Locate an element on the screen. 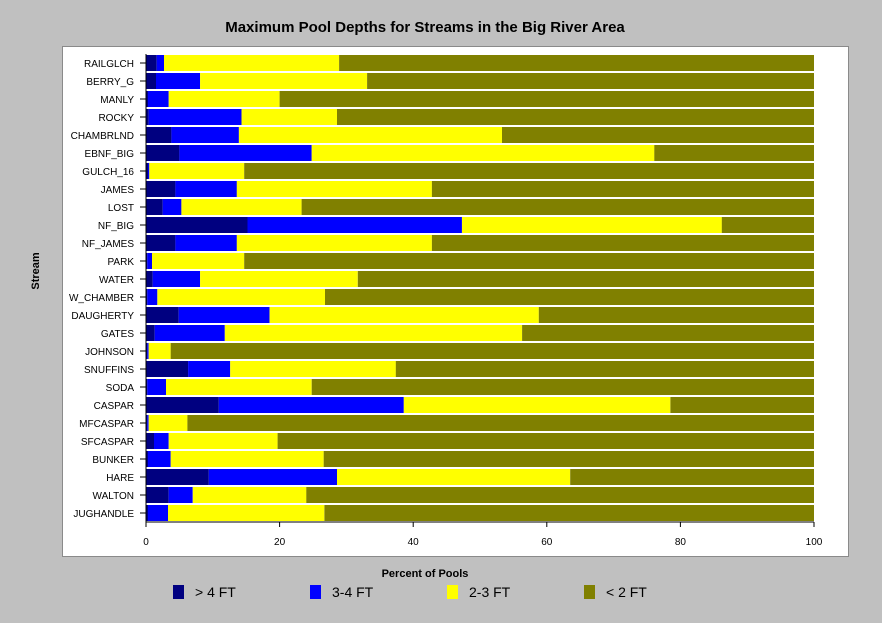  legend-item: 2-3 FT is located at coordinates (478, 592).